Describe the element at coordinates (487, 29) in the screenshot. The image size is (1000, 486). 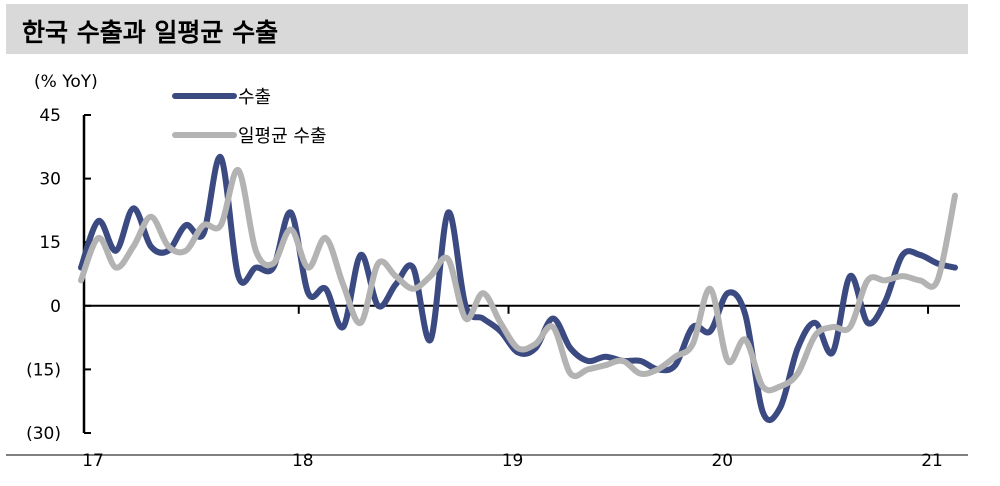
I see `title-bar: 한국 수출과 일평균 수출` at that location.